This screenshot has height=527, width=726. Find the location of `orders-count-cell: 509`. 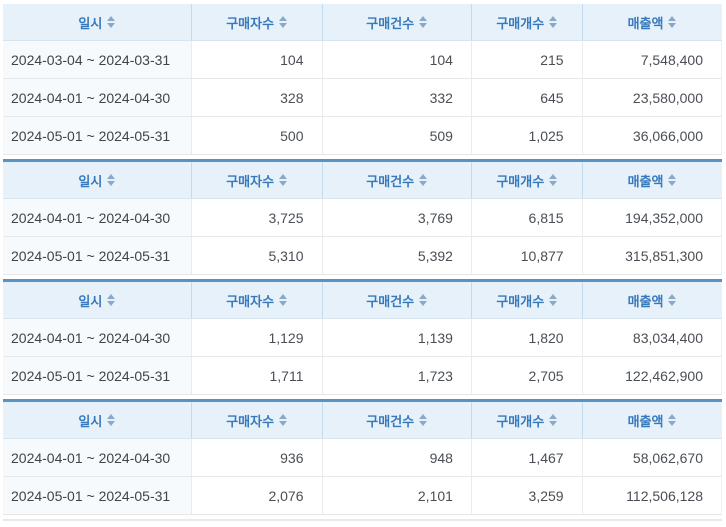

orders-count-cell: 509 is located at coordinates (397, 135).